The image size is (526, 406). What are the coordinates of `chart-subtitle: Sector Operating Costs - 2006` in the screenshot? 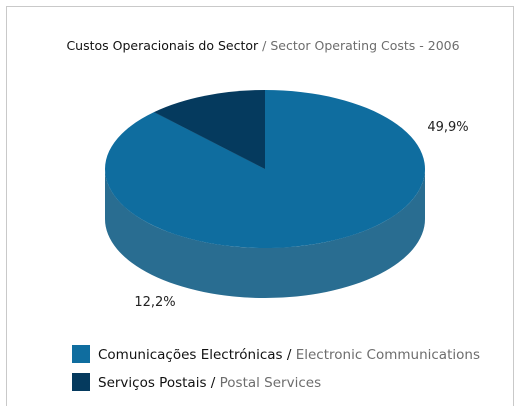 It's located at (365, 45).